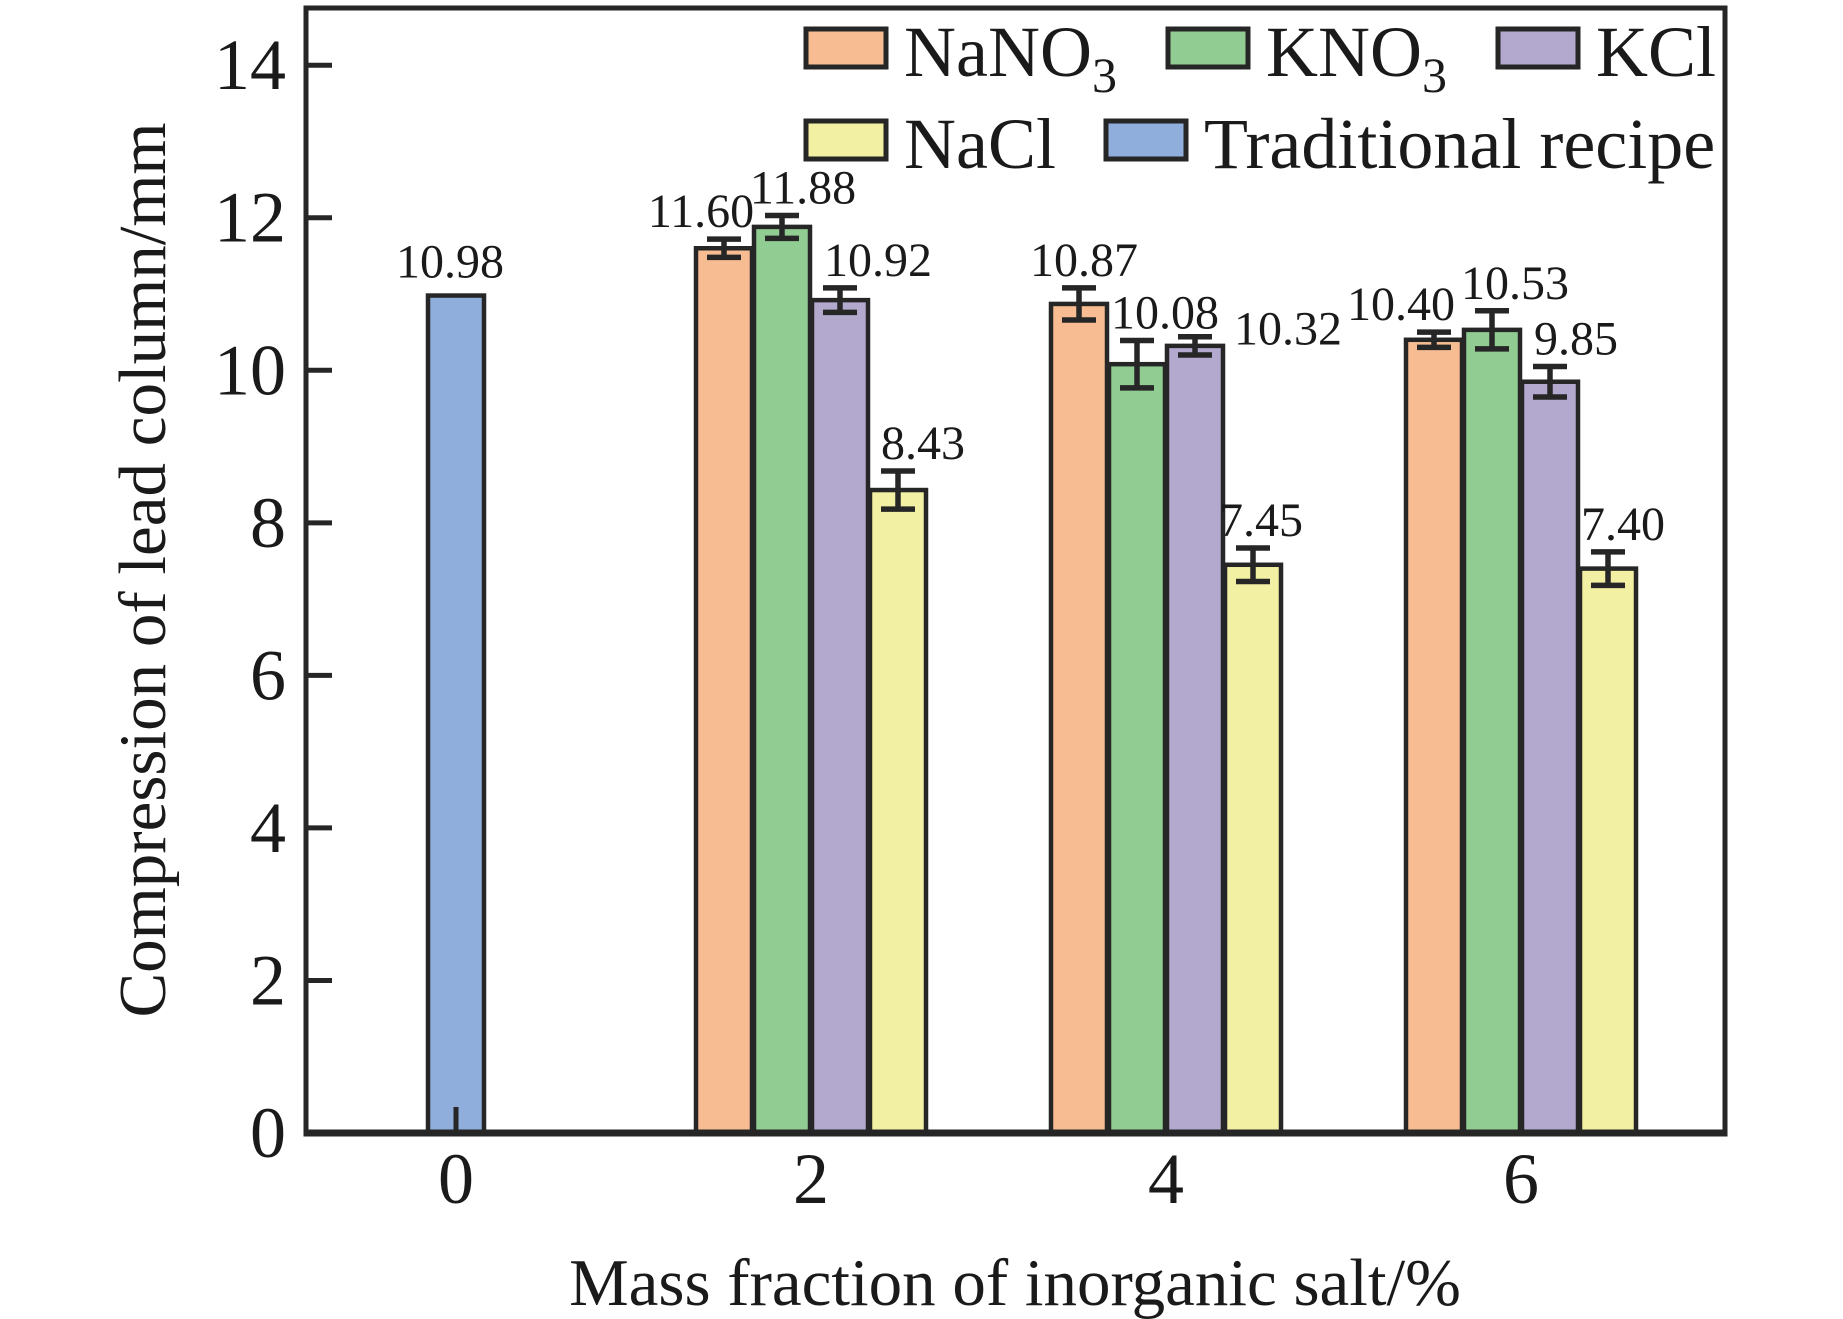  What do you see at coordinates (250, 65) in the screenshot?
I see `y-tick-label: 14` at bounding box center [250, 65].